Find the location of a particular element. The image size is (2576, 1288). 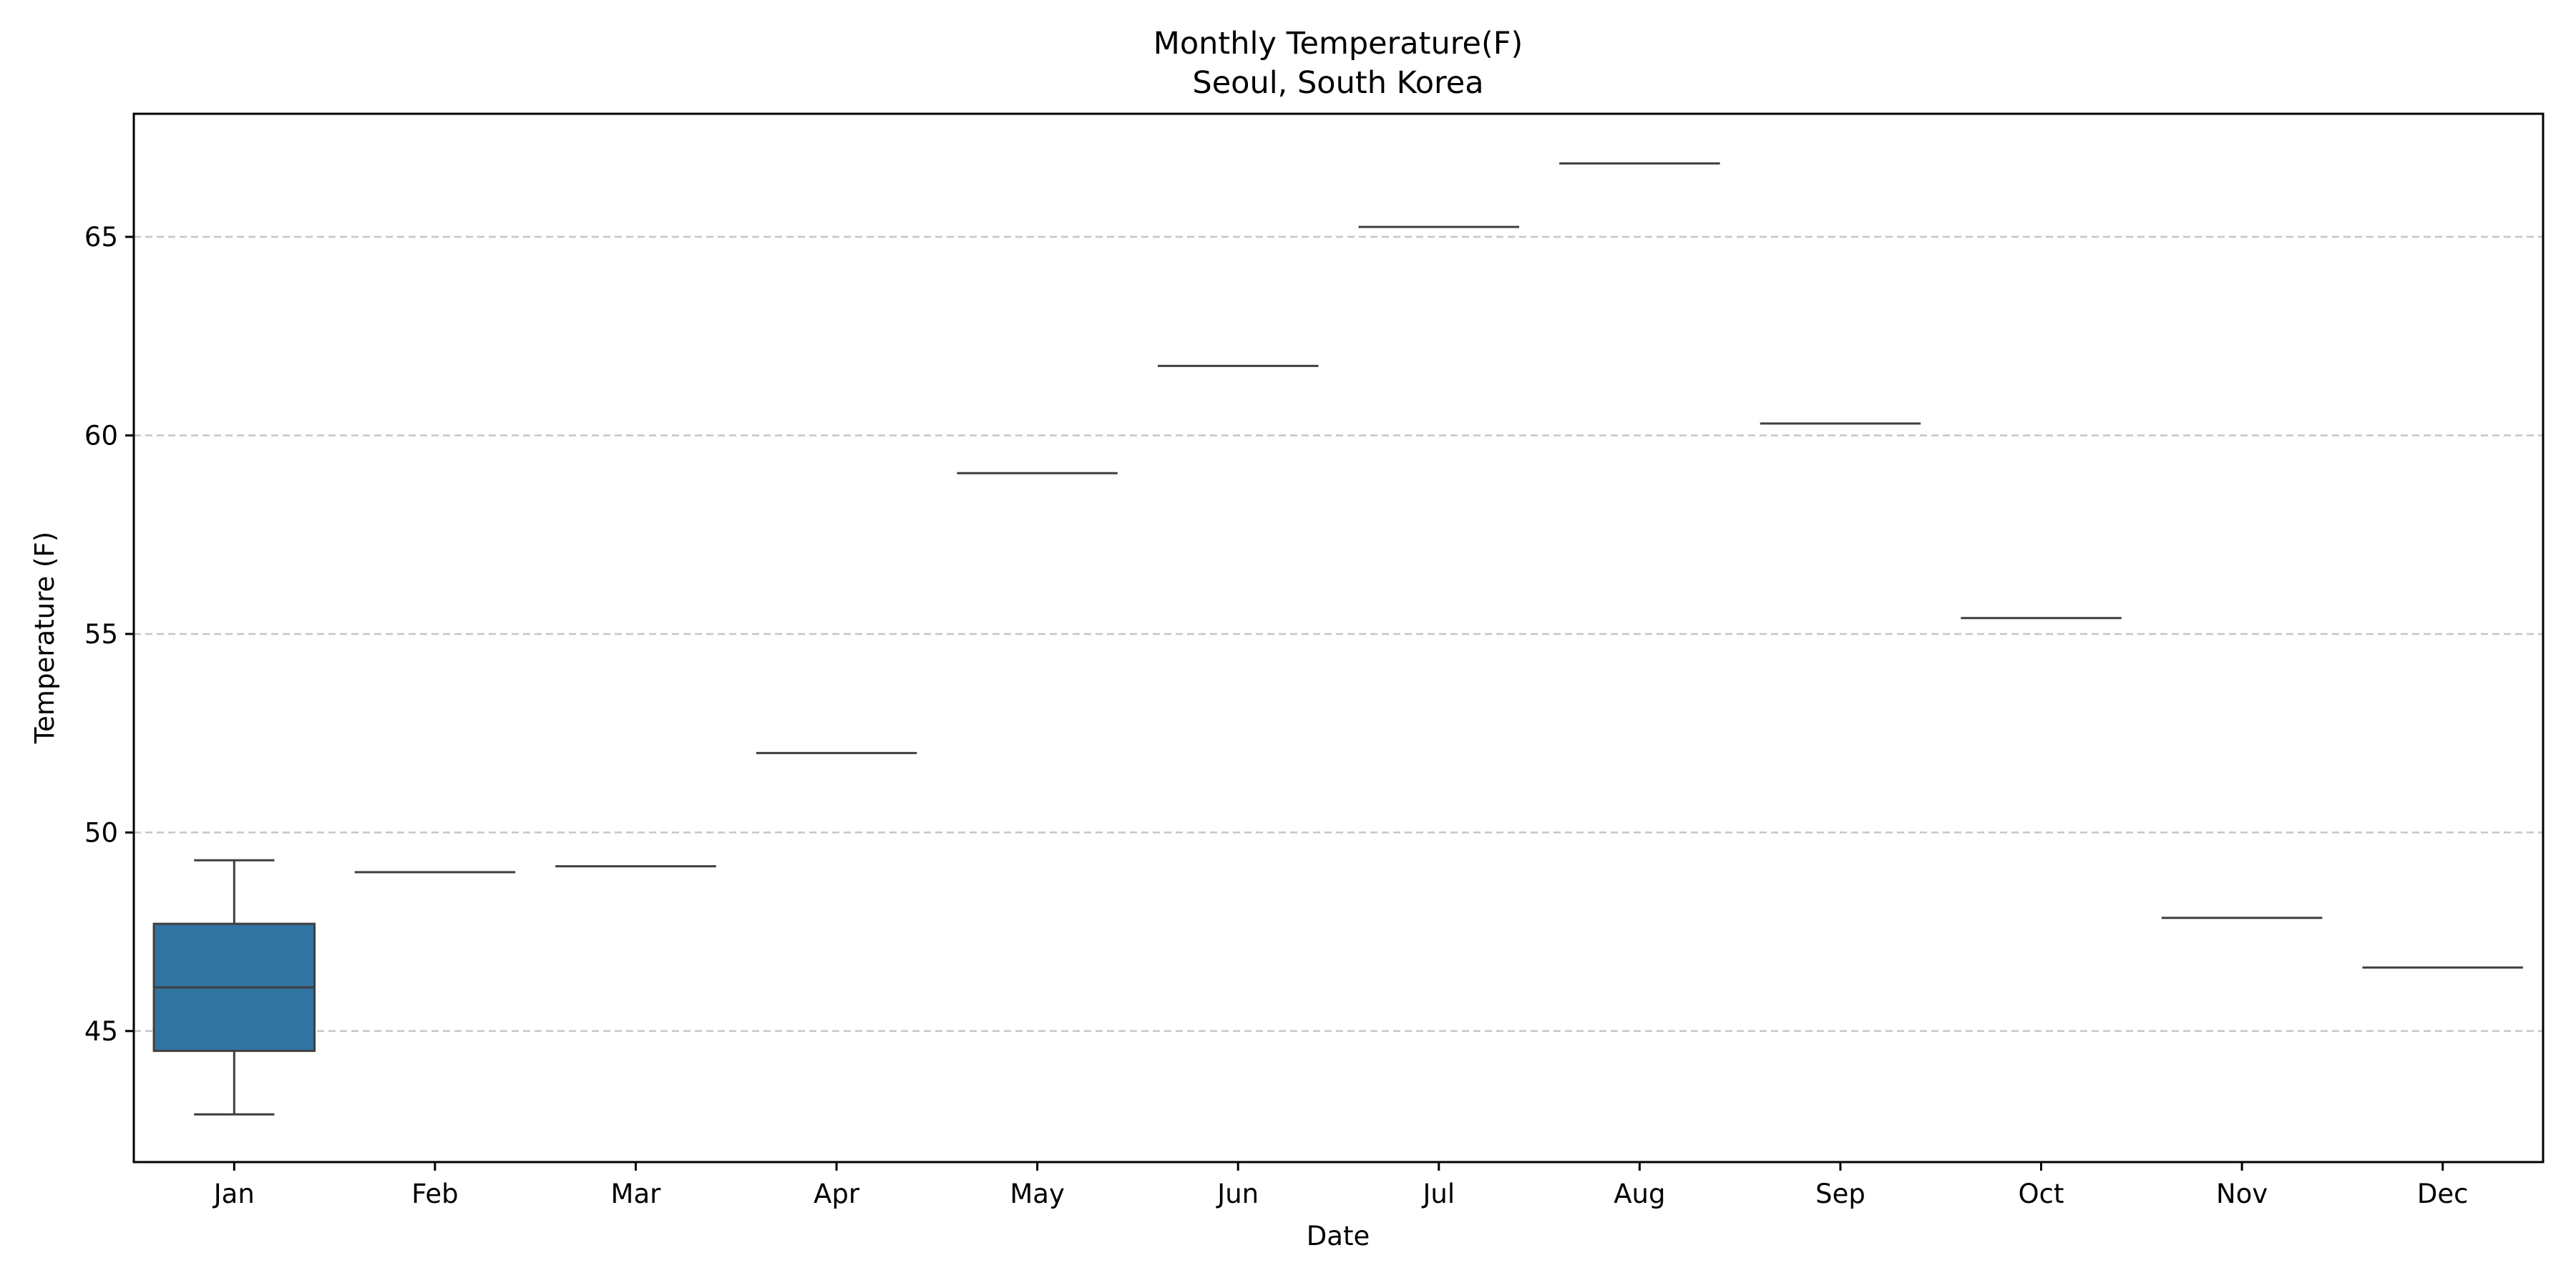

x-tick-label: Sep is located at coordinates (1840, 1194).